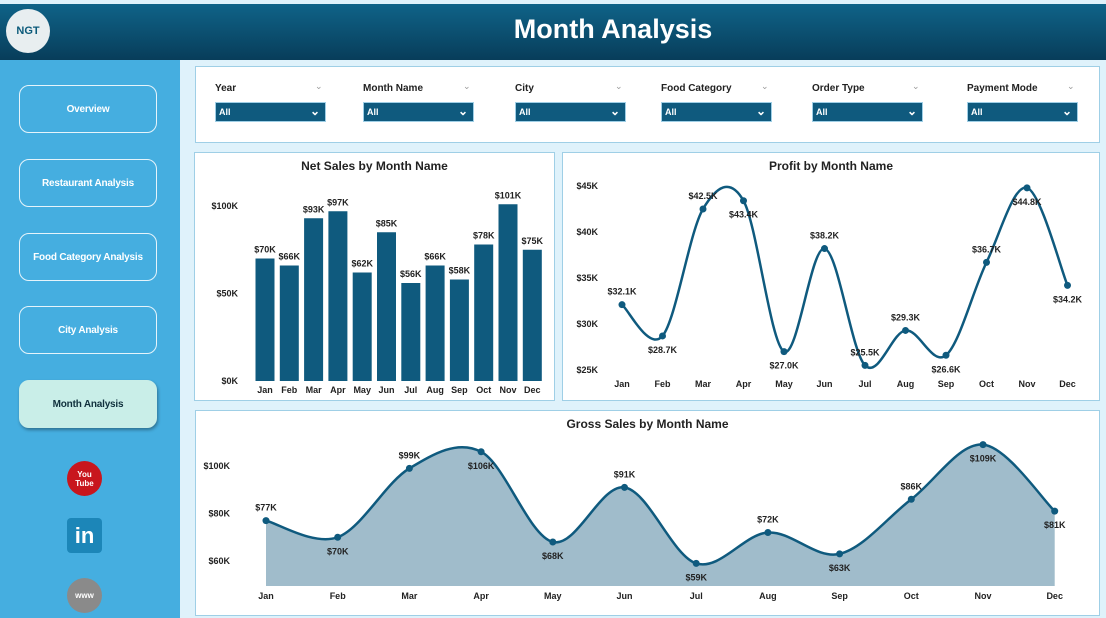  Describe the element at coordinates (411, 274) in the screenshot. I see `data-label: $56K` at that location.